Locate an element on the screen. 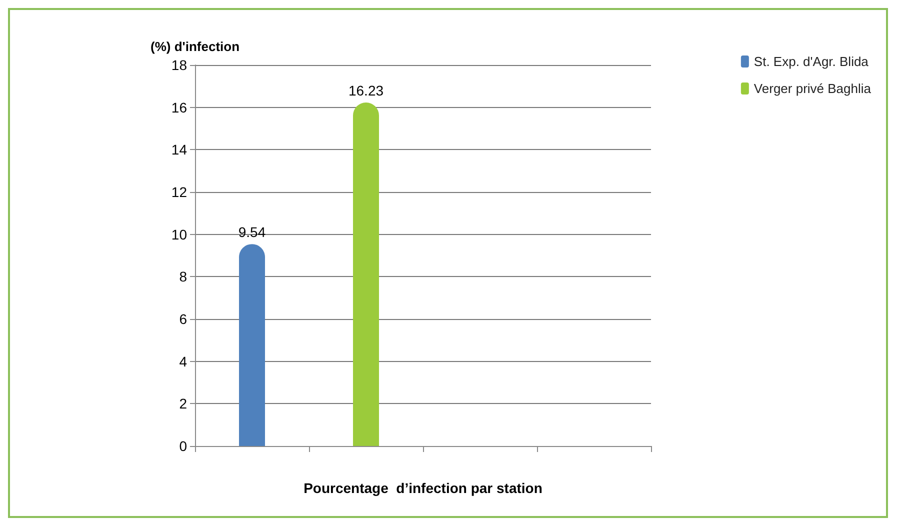  y-tick-label: 0 is located at coordinates (183, 446).